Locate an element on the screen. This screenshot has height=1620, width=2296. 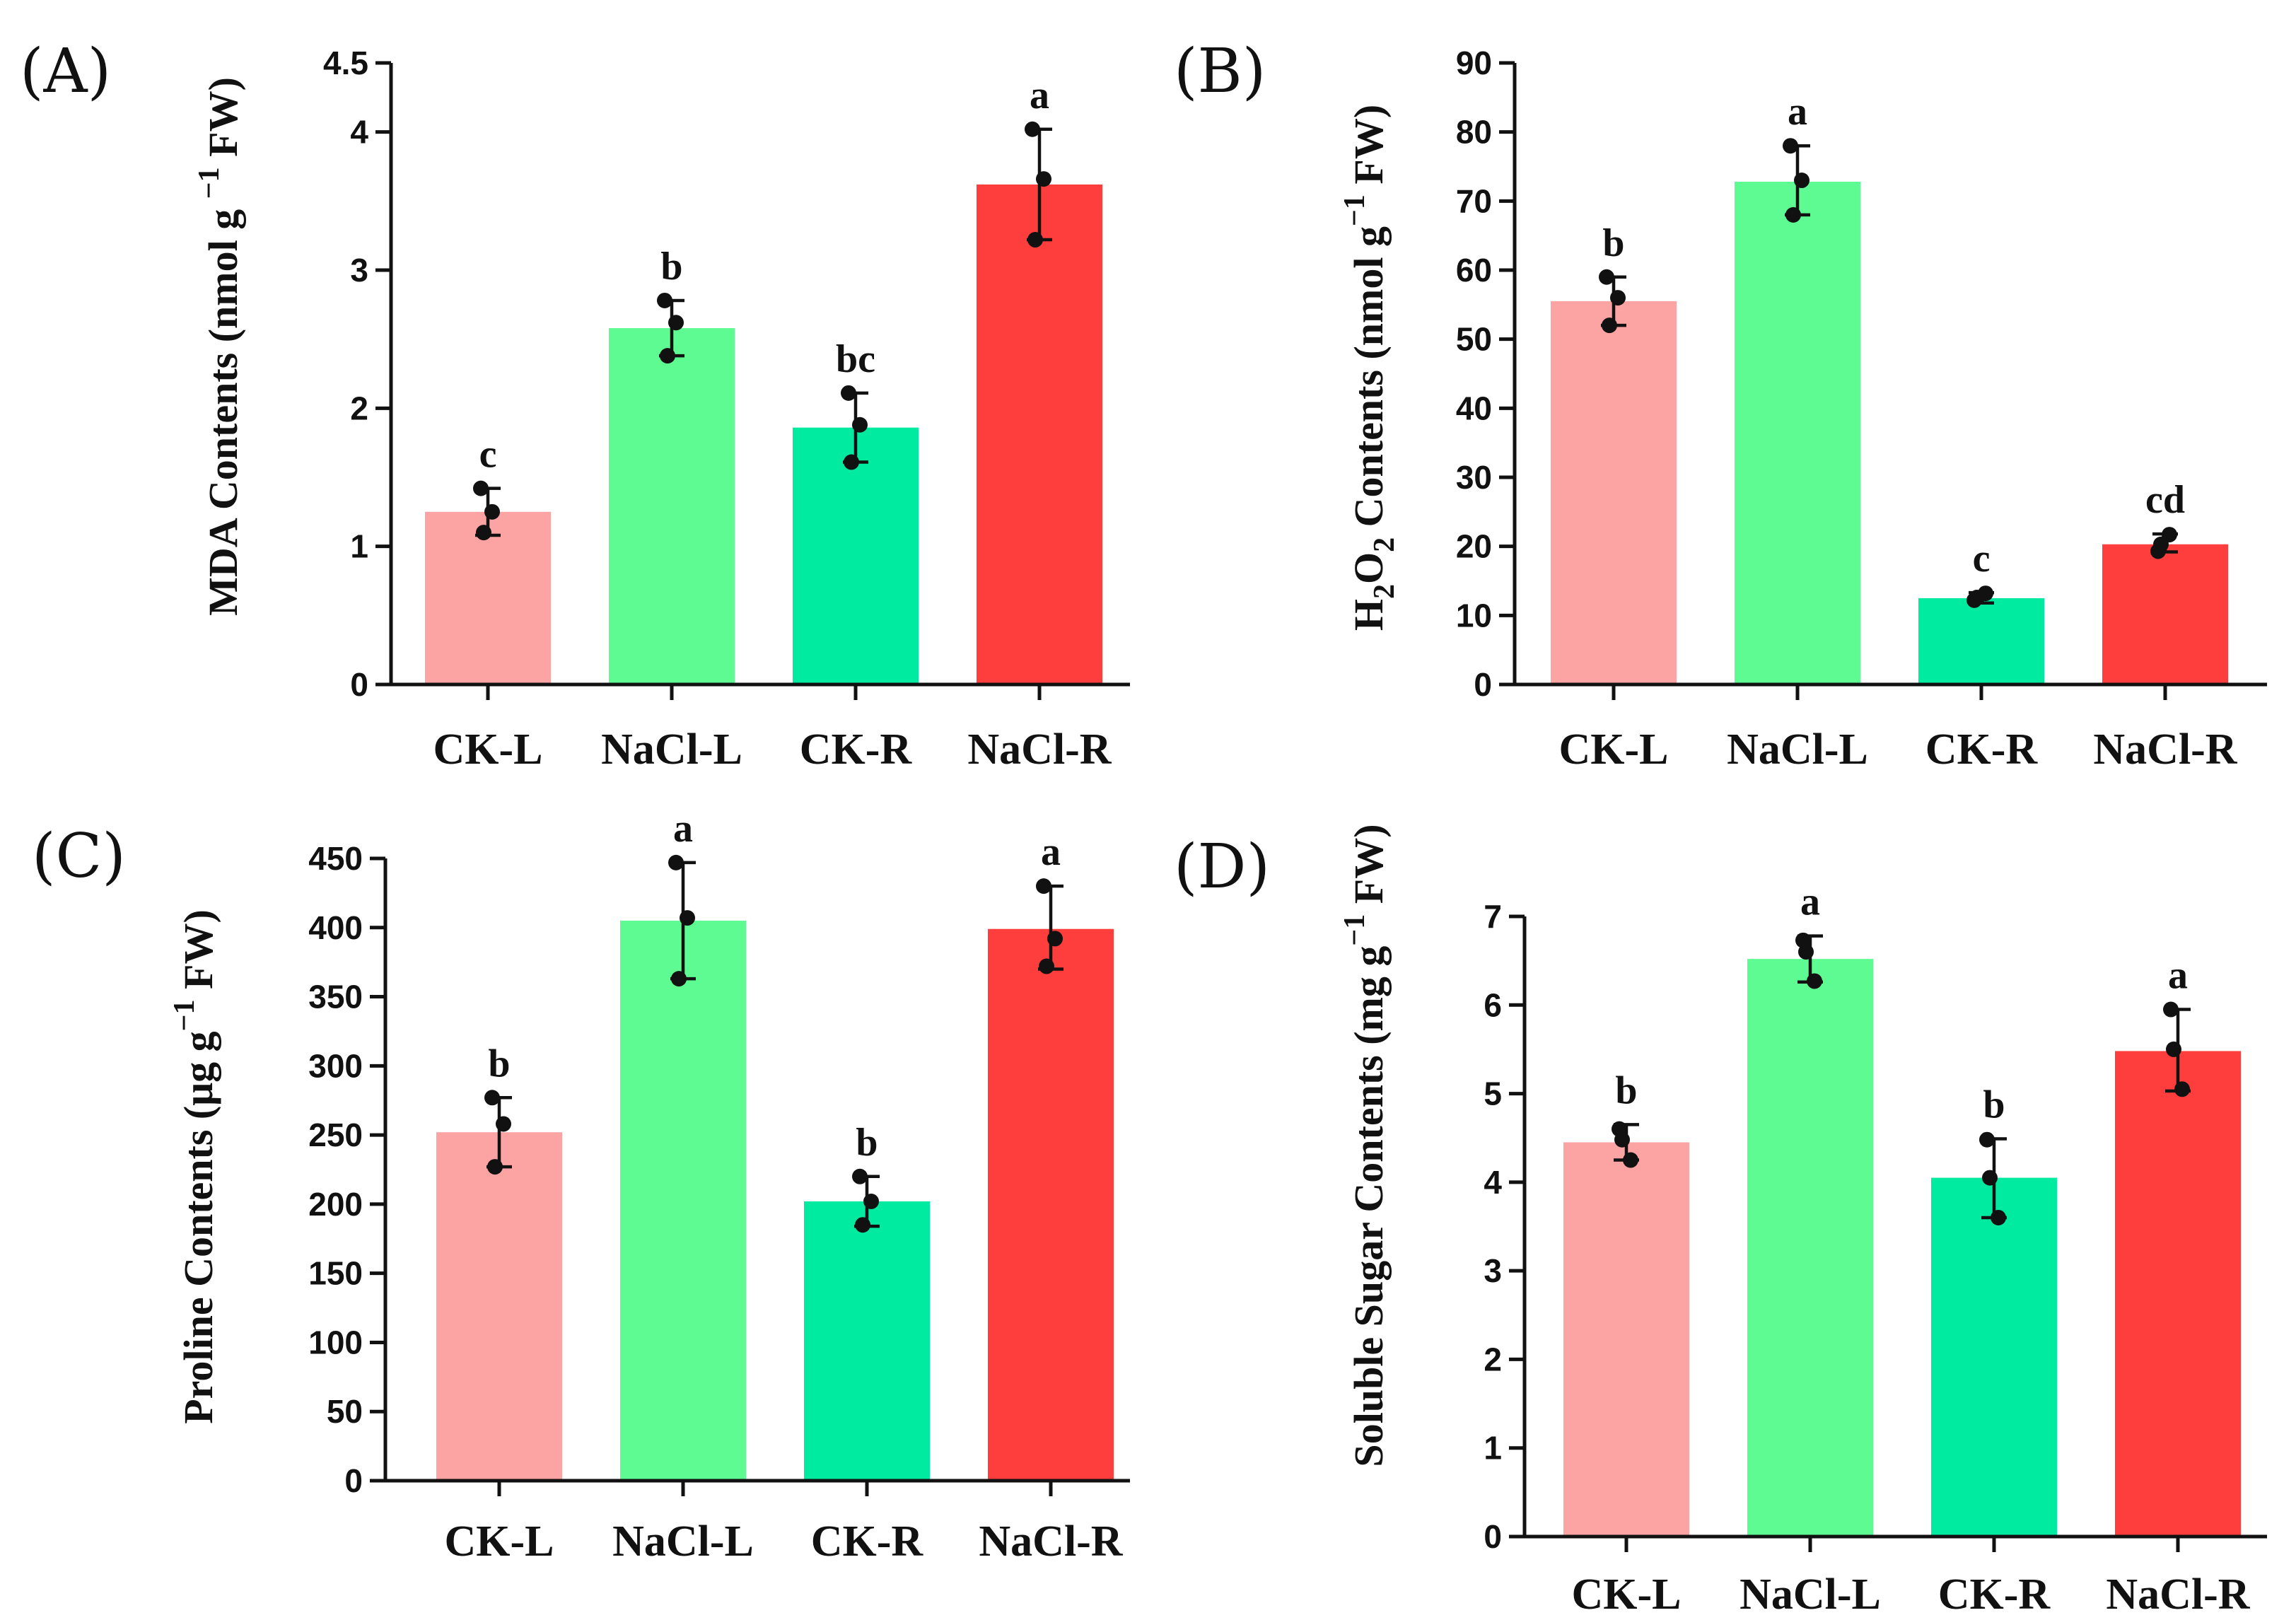
panel-b-ytick-label-3: 30 is located at coordinates (1474, 478).